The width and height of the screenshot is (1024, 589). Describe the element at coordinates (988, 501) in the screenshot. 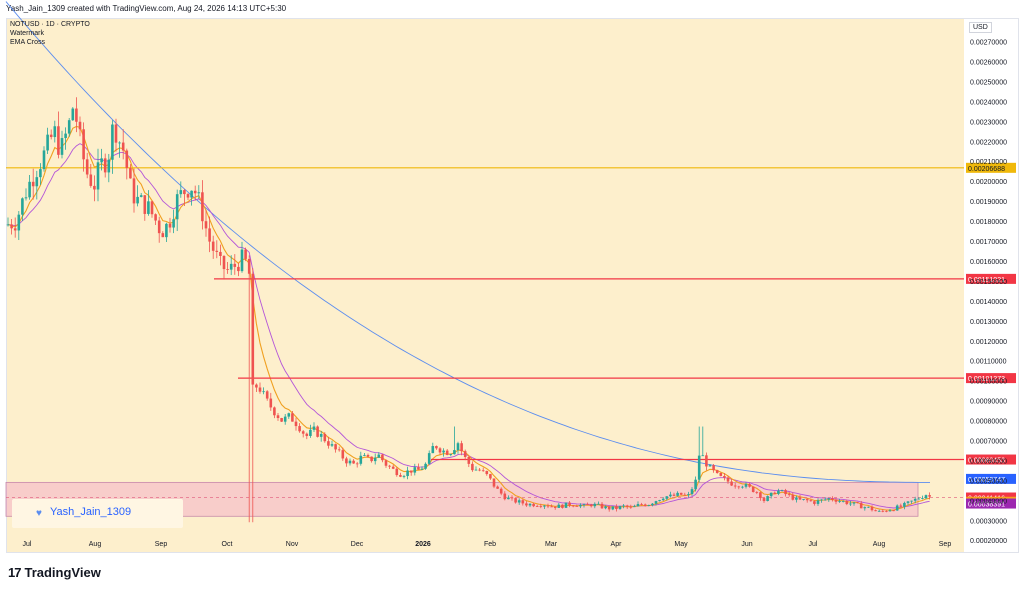

I see `y-tick-label: 0.00040000` at that location.